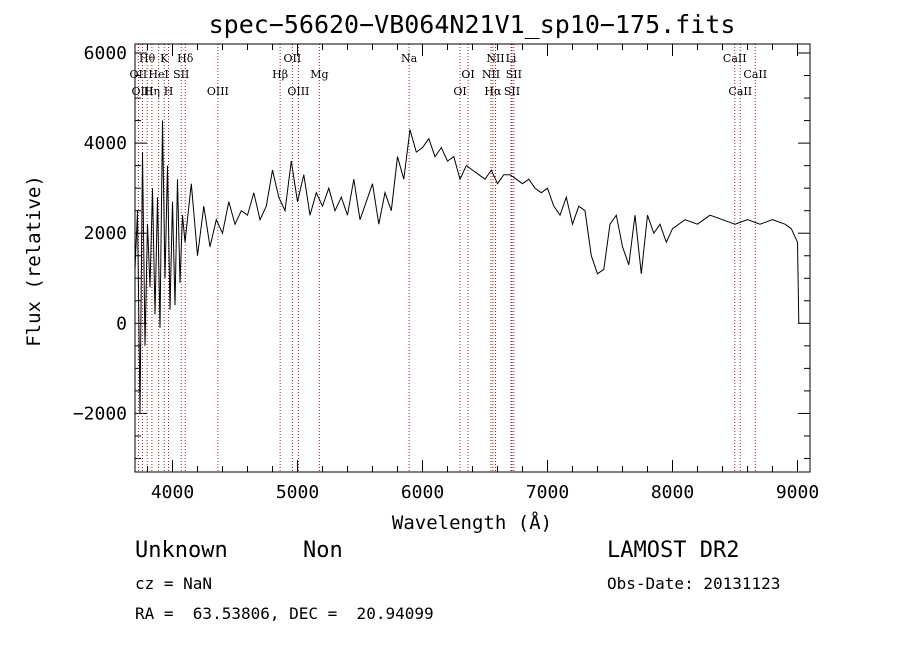  I want to click on chart-title: spec−56620−VB064N21V1_sp10−175.fits, so click(472, 24).